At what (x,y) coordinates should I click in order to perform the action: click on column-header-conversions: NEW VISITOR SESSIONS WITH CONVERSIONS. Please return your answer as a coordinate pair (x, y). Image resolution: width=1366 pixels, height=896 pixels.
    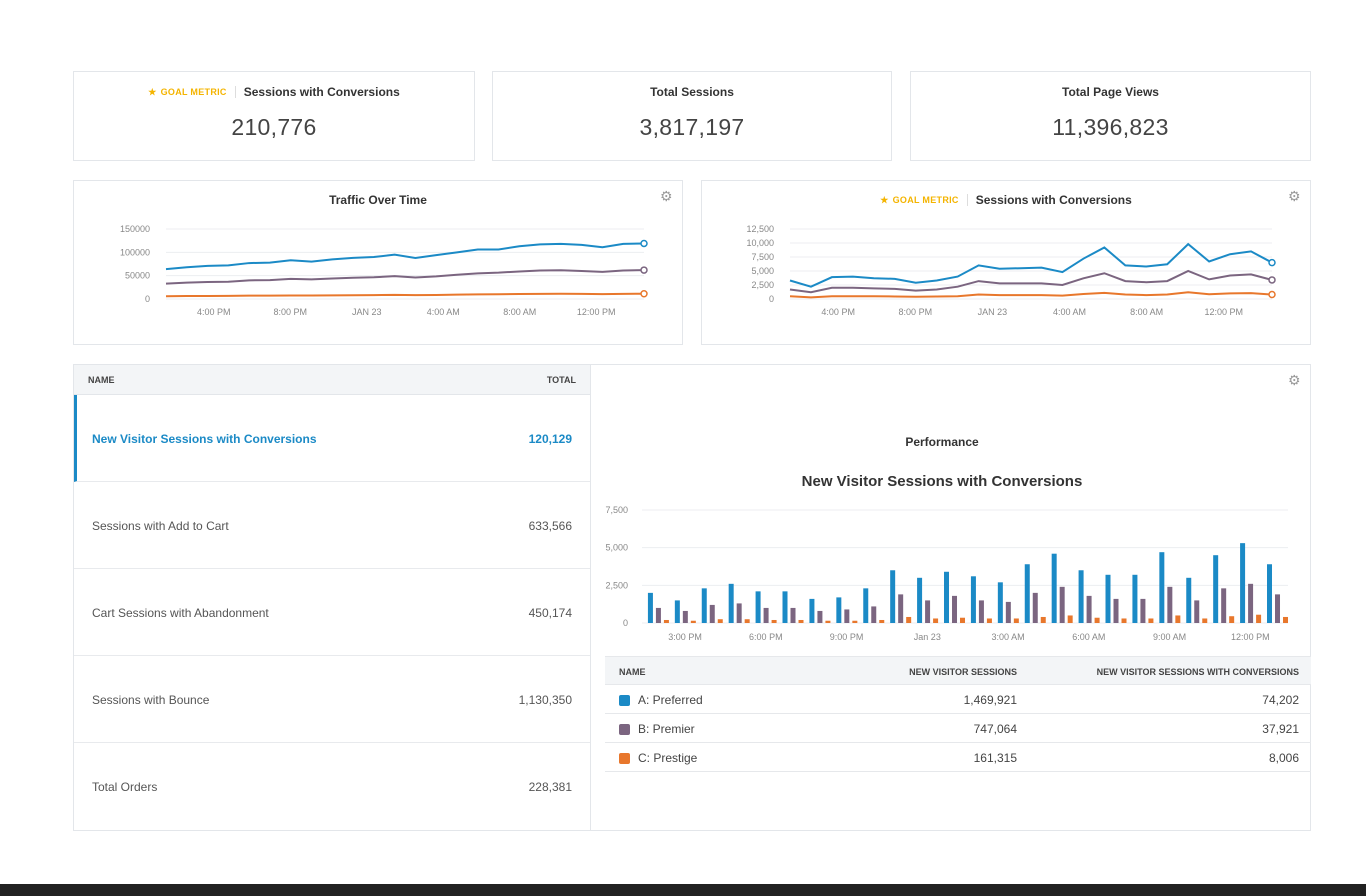
    Looking at the image, I should click on (1197, 672).